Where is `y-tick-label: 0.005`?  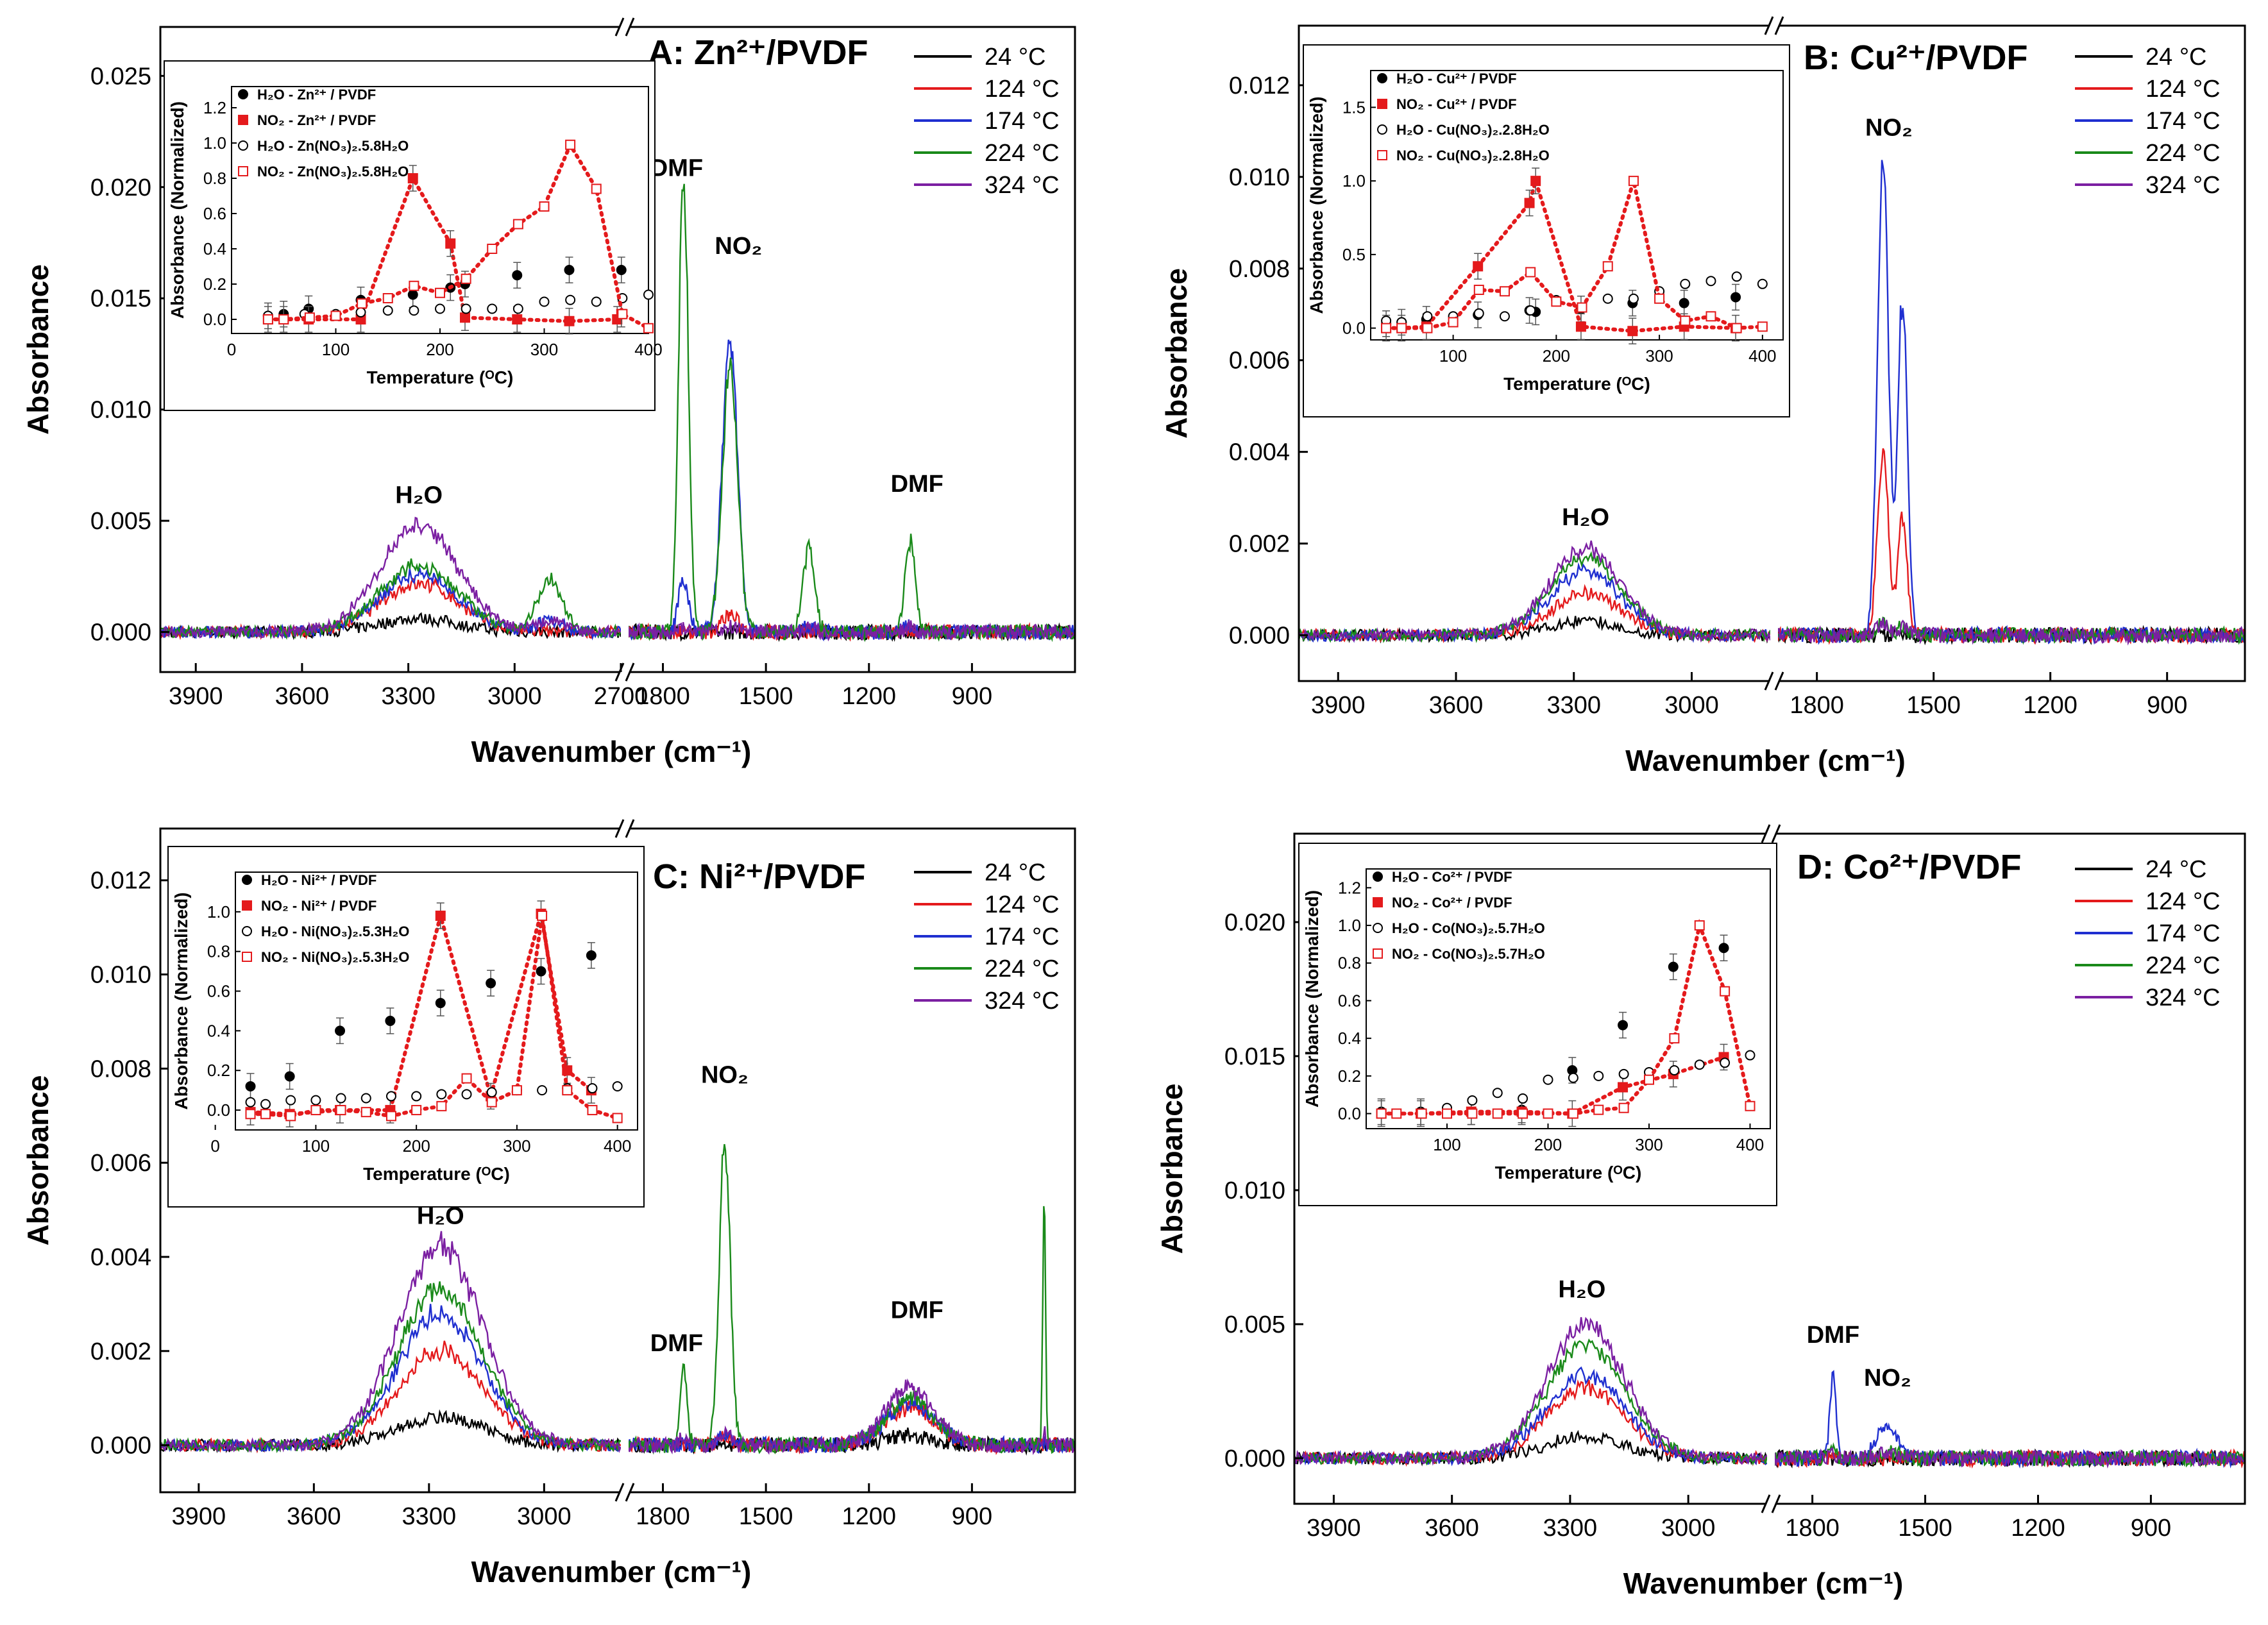
y-tick-label: 0.005 is located at coordinates (1254, 1324).